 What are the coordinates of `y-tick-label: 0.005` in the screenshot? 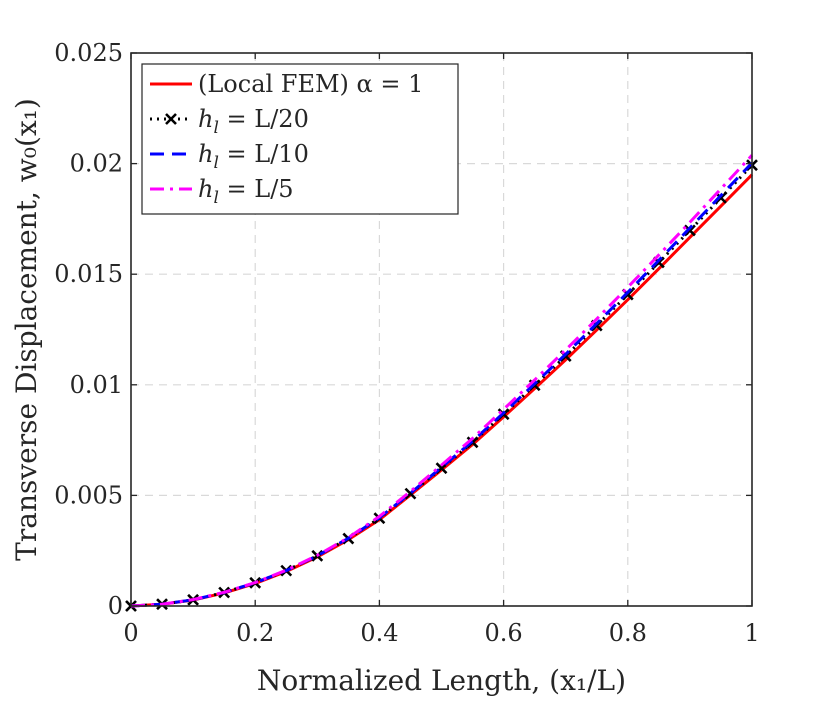 It's located at (88, 495).